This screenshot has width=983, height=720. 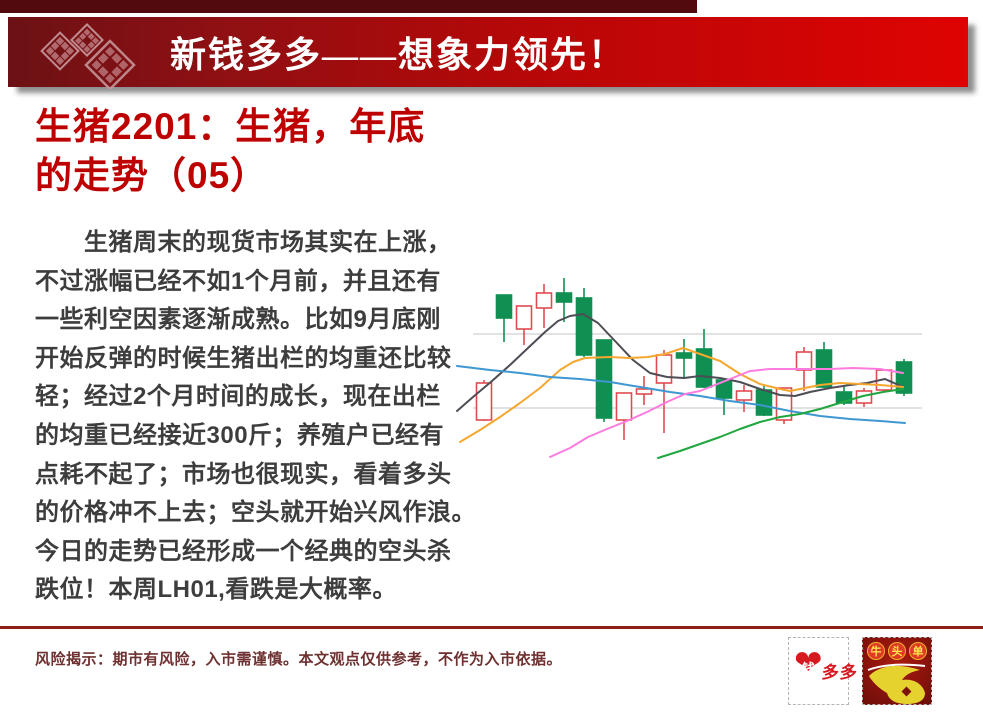 I want to click on bull-head-icon, so click(x=896, y=683).